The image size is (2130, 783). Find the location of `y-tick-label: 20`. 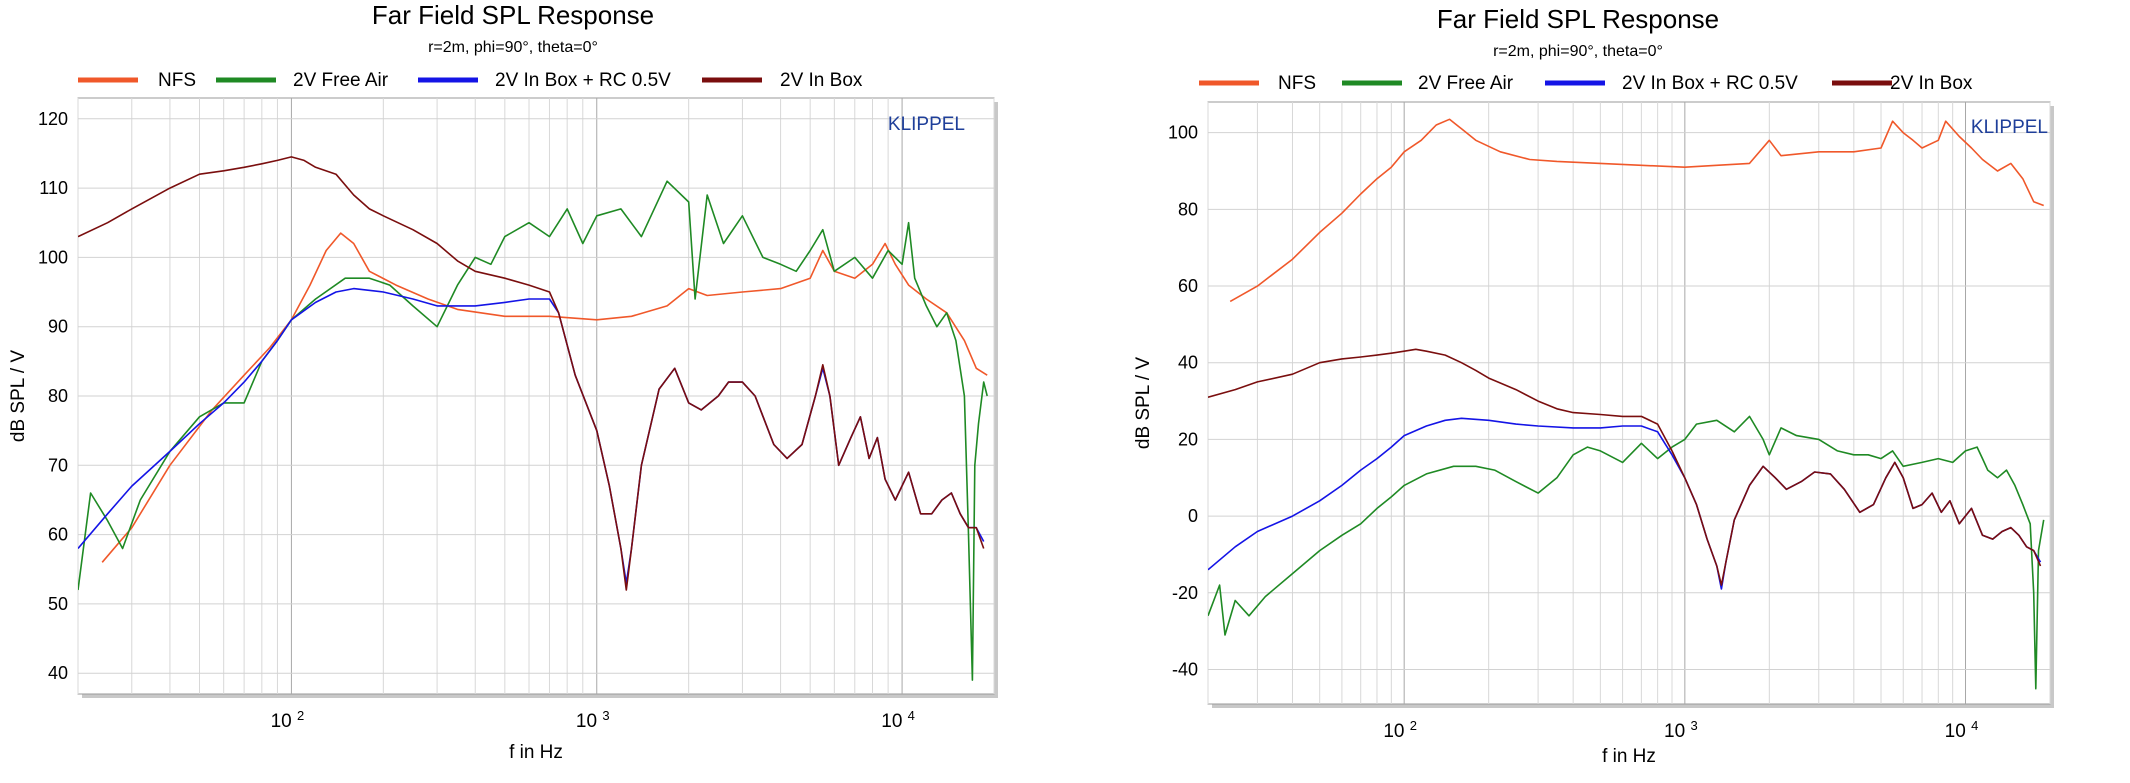

y-tick-label: 20 is located at coordinates (1188, 439).